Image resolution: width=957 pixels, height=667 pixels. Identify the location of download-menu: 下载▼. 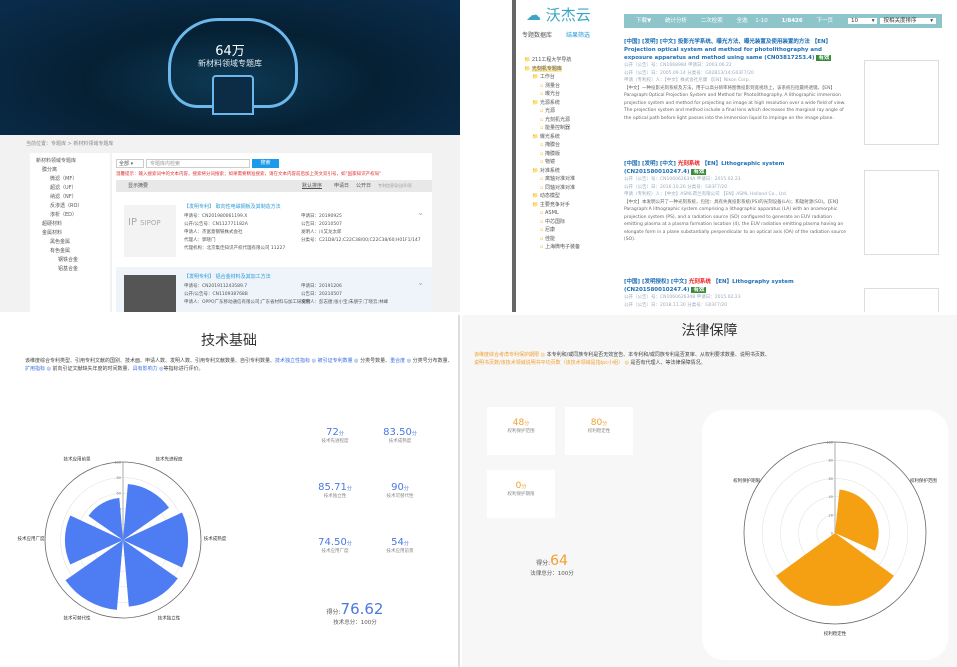
(644, 21).